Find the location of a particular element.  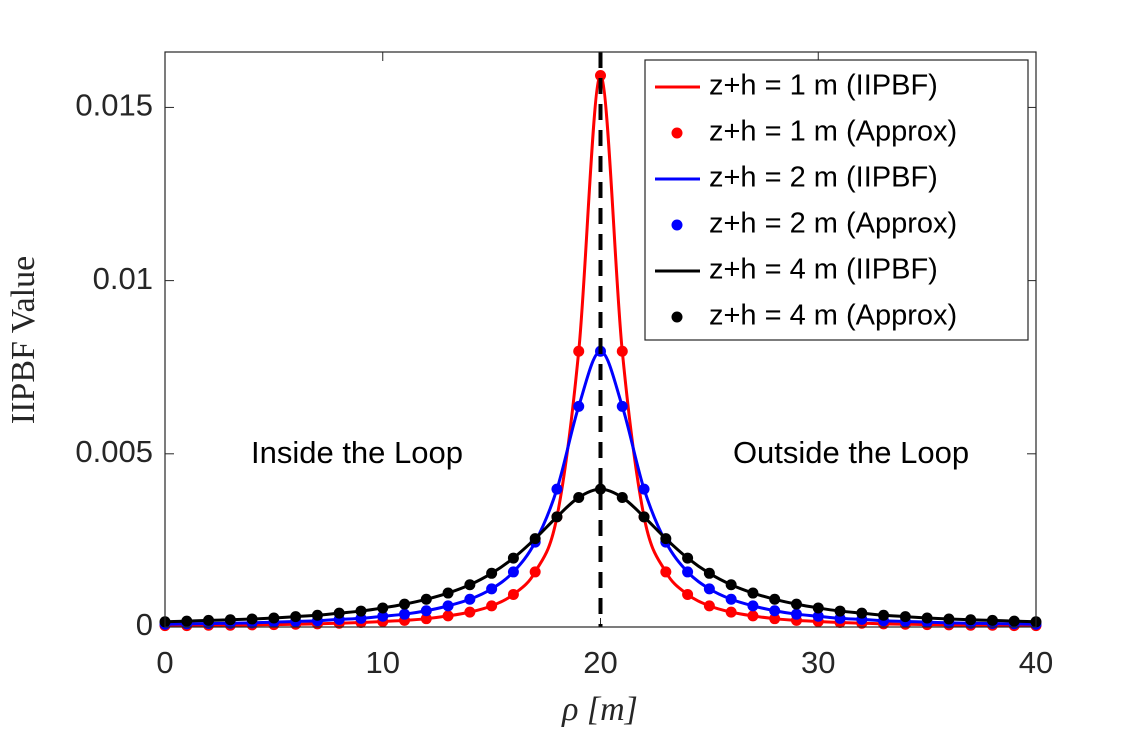

legend-label: z+h = 4 m (Approx) is located at coordinates (833, 316).